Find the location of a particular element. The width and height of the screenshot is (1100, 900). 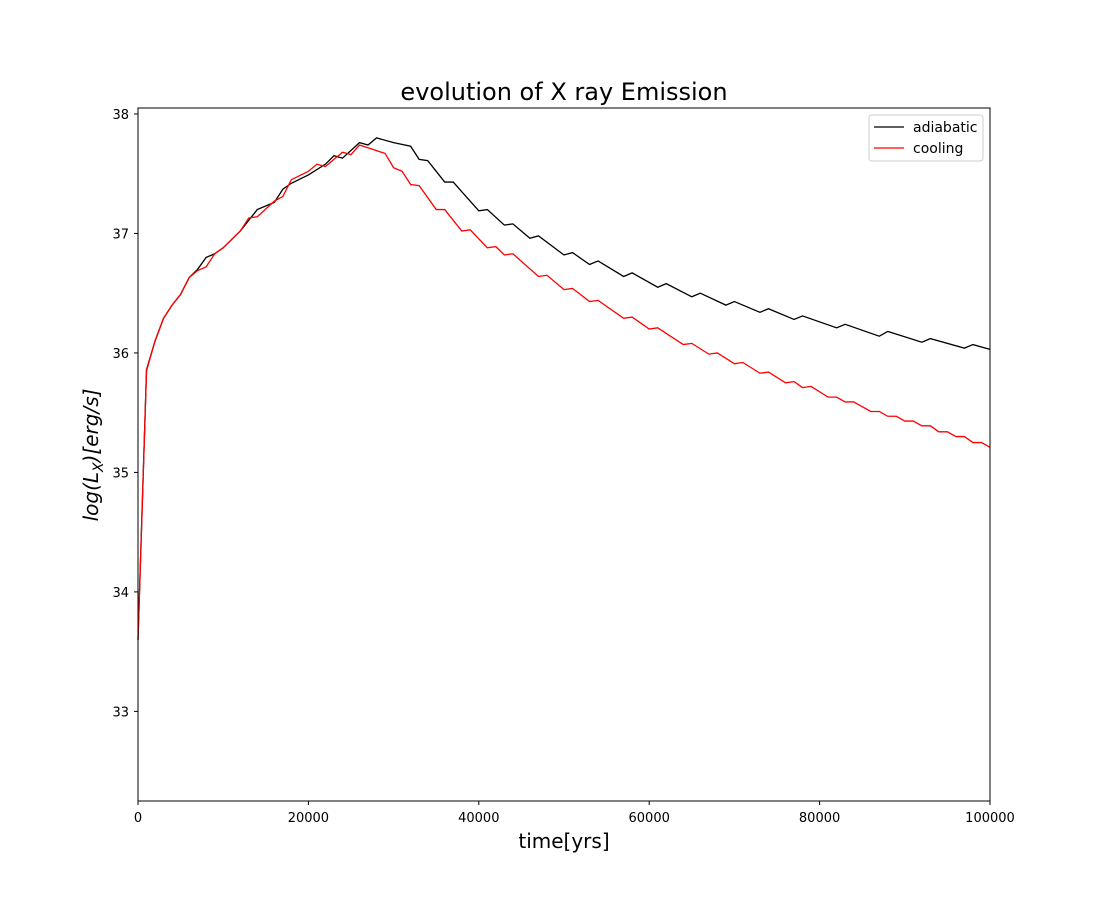

y-tick-label: 37 is located at coordinates (120, 234).